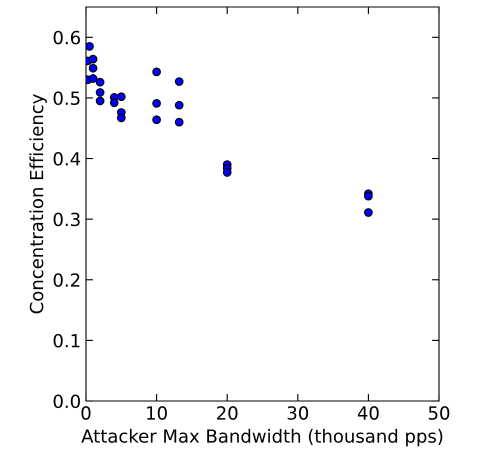 The image size is (477, 465). I want to click on y-tick-label: 0.2, so click(67, 280).